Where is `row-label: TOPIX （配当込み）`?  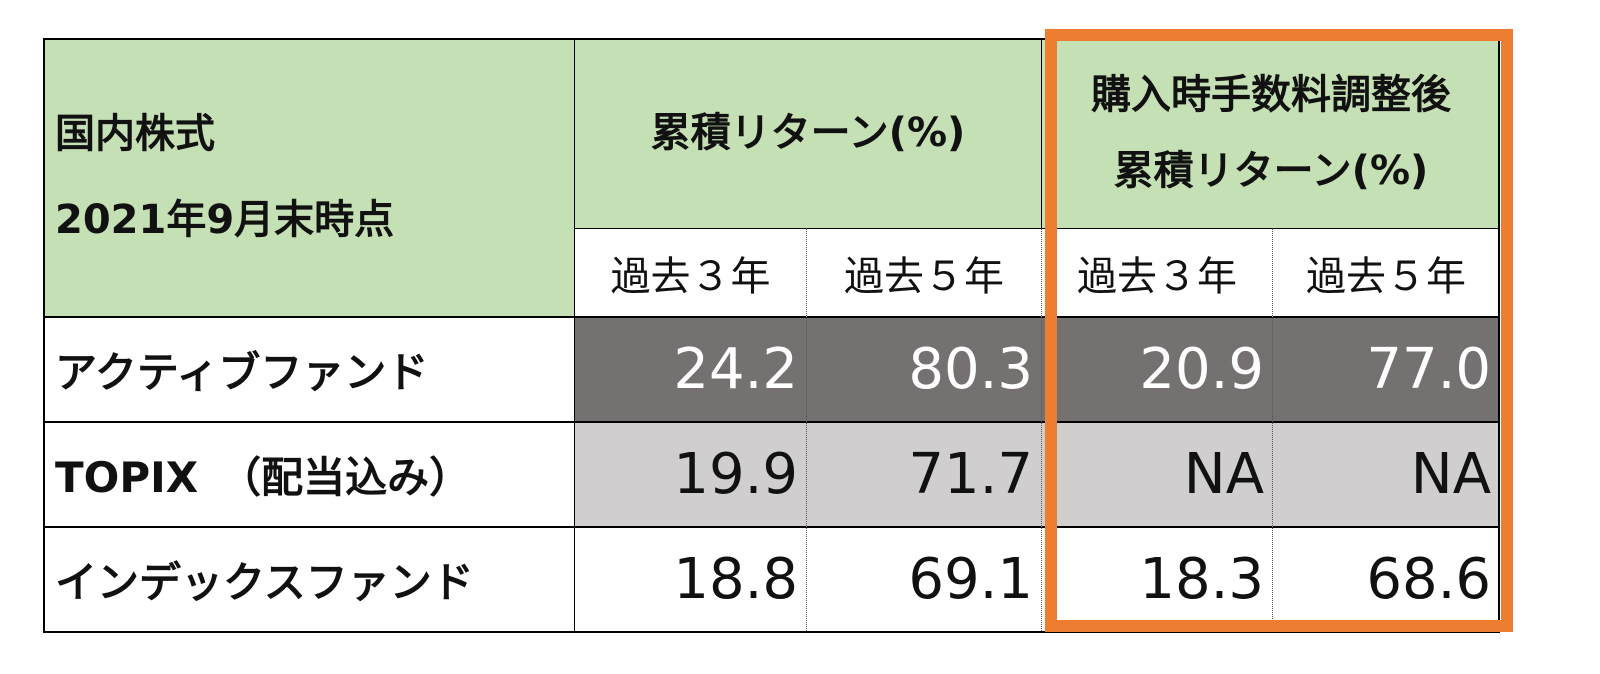 row-label: TOPIX （配当込み） is located at coordinates (309, 475).